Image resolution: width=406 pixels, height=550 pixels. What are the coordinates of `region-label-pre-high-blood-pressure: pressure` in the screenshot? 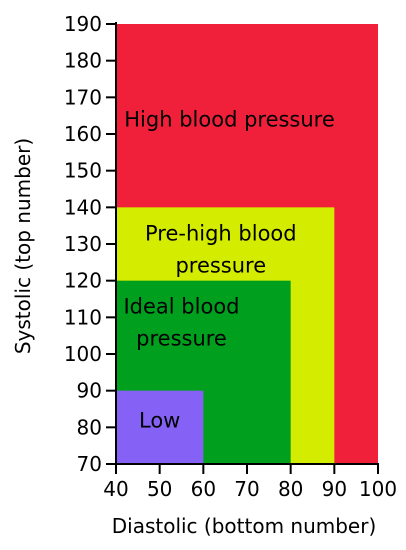 It's located at (220, 265).